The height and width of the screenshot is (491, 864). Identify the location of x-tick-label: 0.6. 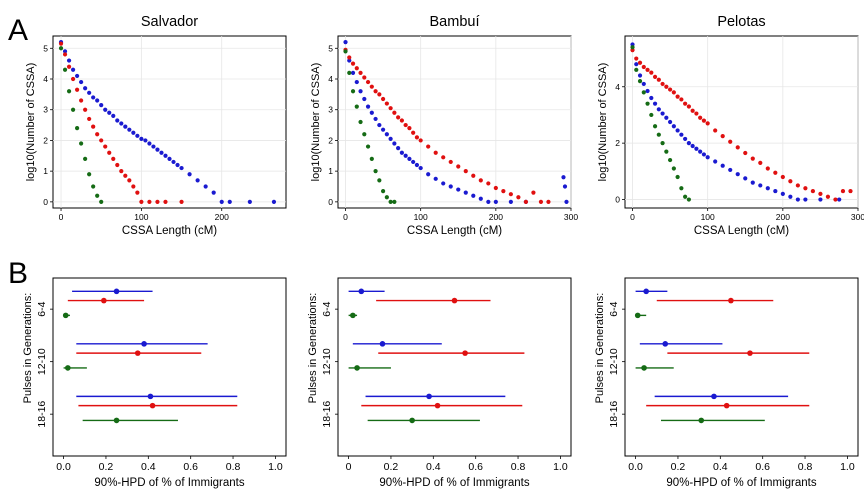
(190, 467).